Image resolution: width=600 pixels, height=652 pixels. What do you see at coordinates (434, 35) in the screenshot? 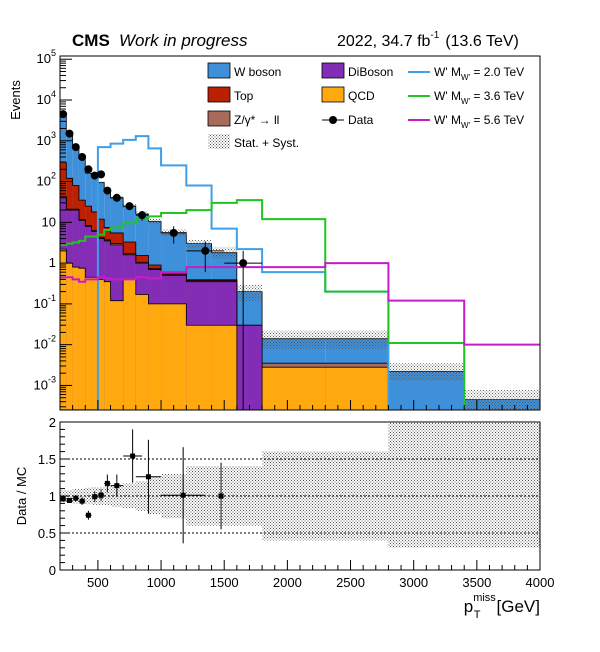
I see `lumi-exponent: -1` at bounding box center [434, 35].